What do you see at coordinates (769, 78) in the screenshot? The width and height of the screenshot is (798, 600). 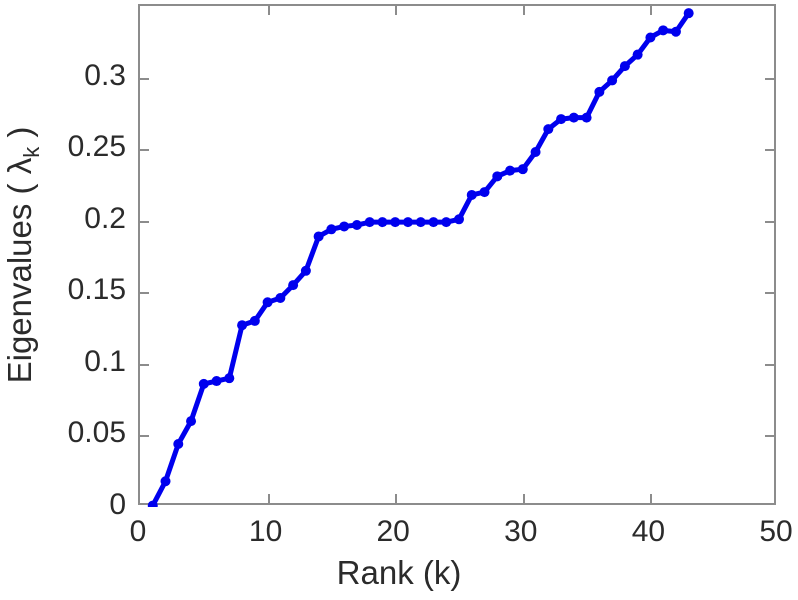 I see `y-tick-right-0.3` at bounding box center [769, 78].